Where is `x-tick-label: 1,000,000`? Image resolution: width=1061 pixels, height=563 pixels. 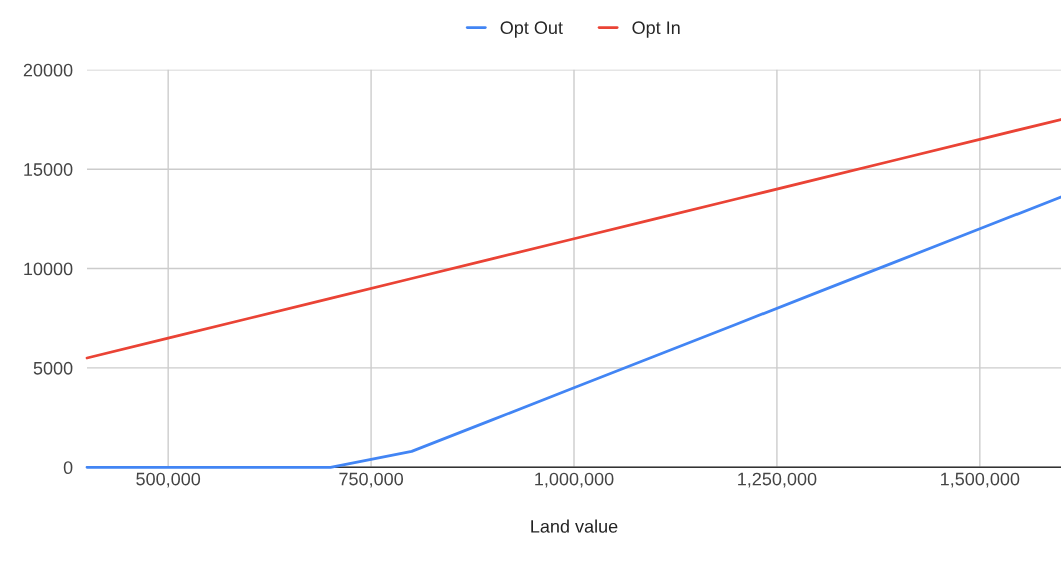
x-tick-label: 1,000,000 is located at coordinates (574, 480).